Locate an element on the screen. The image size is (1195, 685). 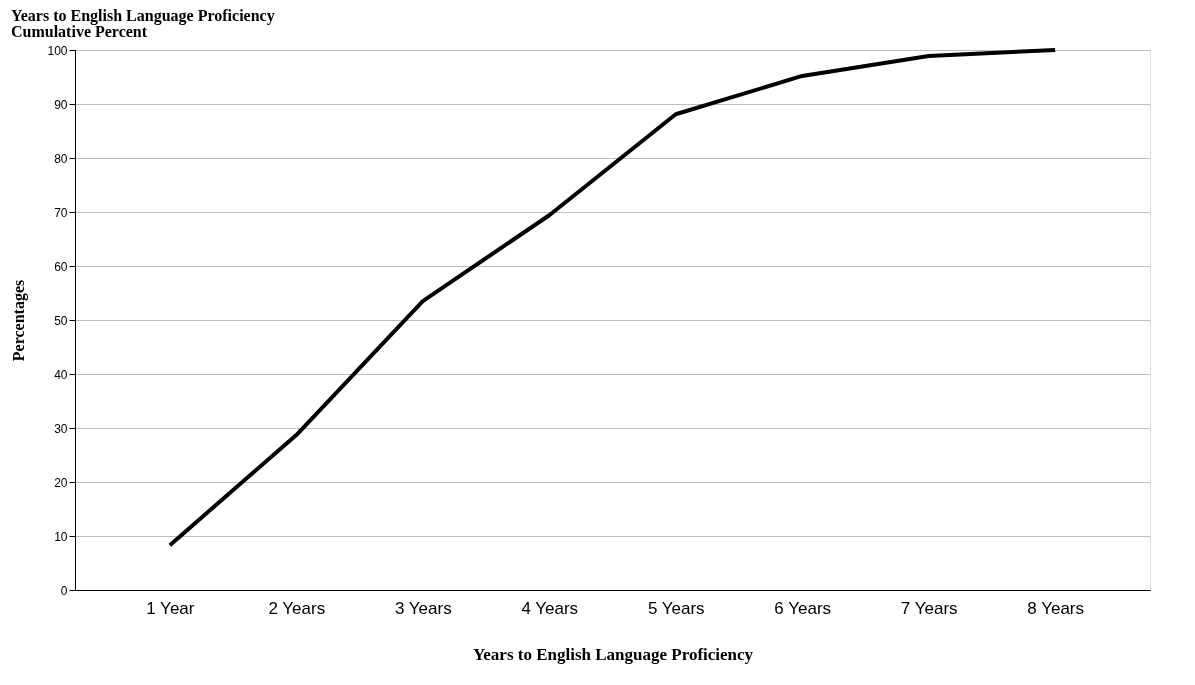
x-tick-label: 3 Years is located at coordinates (423, 608).